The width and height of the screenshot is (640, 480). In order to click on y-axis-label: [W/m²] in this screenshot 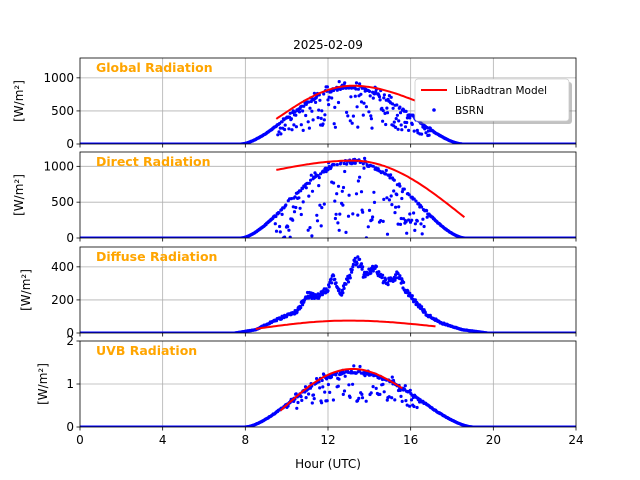, I will do `click(19, 101)`.